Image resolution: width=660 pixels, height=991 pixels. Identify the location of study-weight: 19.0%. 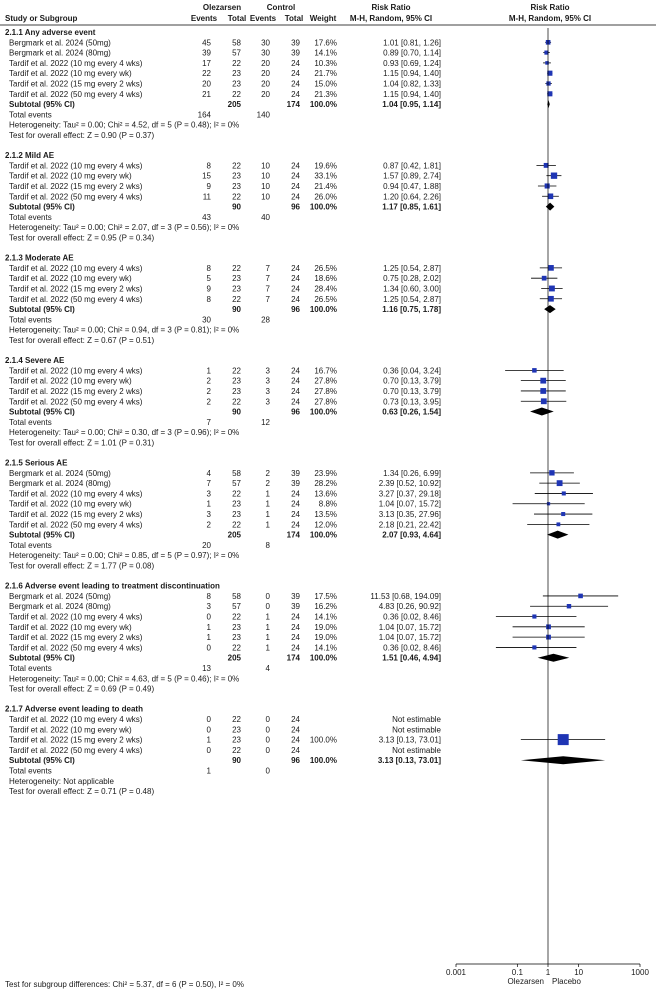
(325, 627).